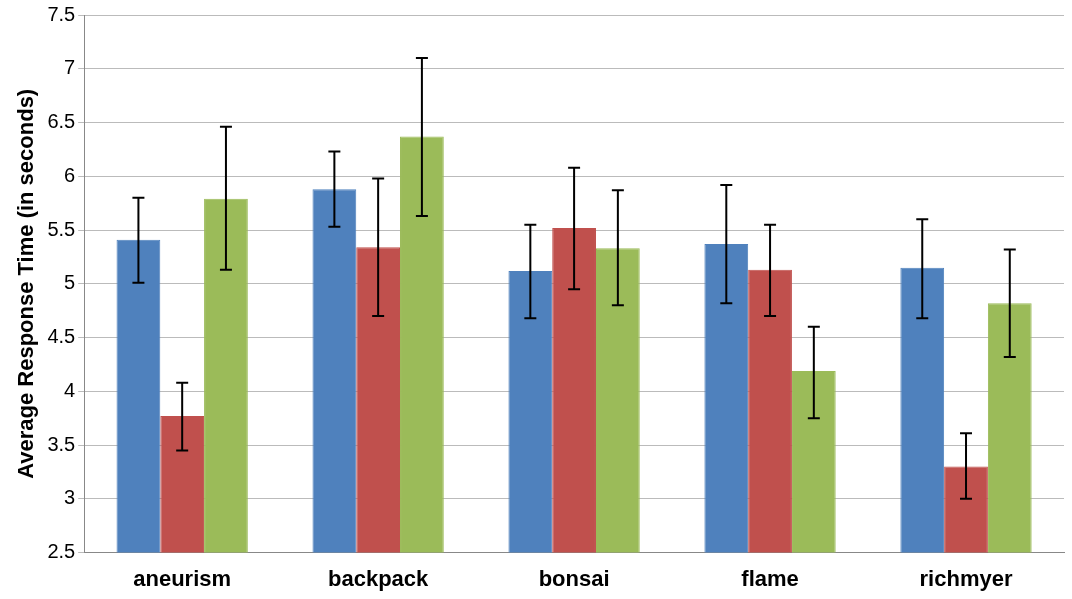  What do you see at coordinates (70, 282) in the screenshot?
I see `y-tick-label: 5` at bounding box center [70, 282].